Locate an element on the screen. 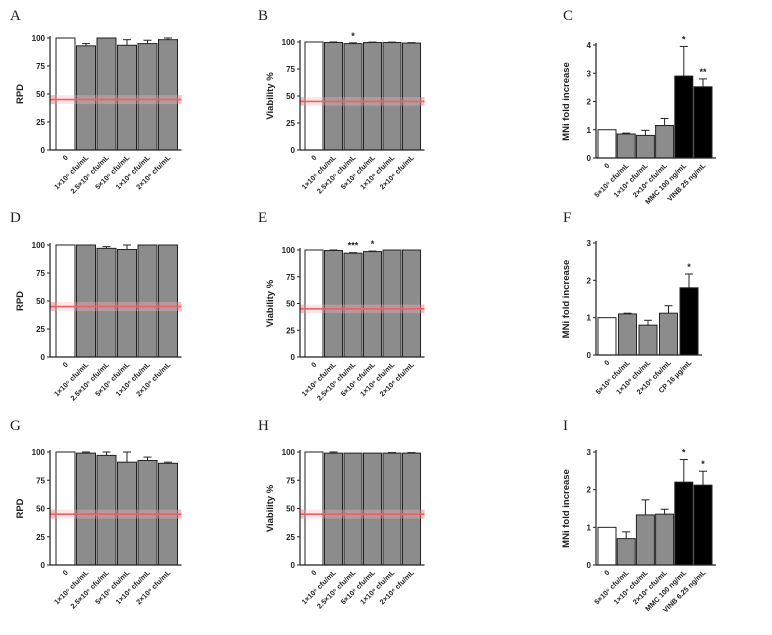 This screenshot has width=772, height=635. panel-letter: B is located at coordinates (263, 16).